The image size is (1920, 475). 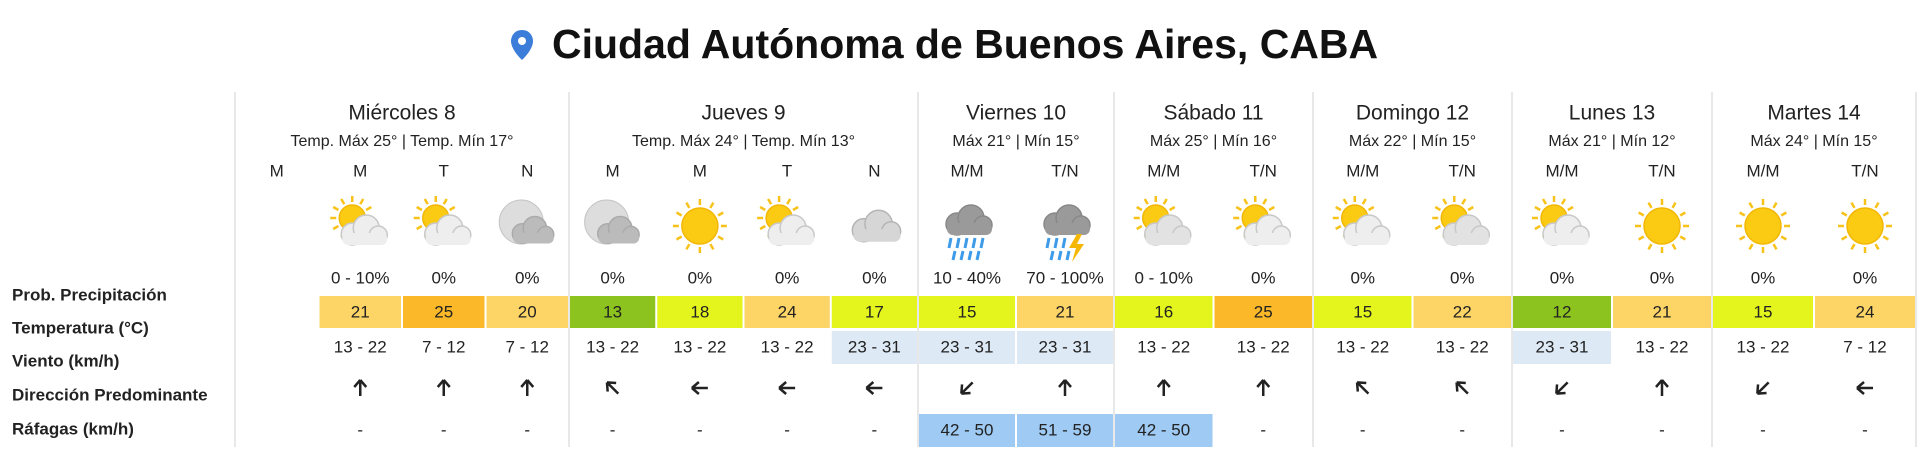 I want to click on day-name: Miércoles 8, so click(x=401, y=113).